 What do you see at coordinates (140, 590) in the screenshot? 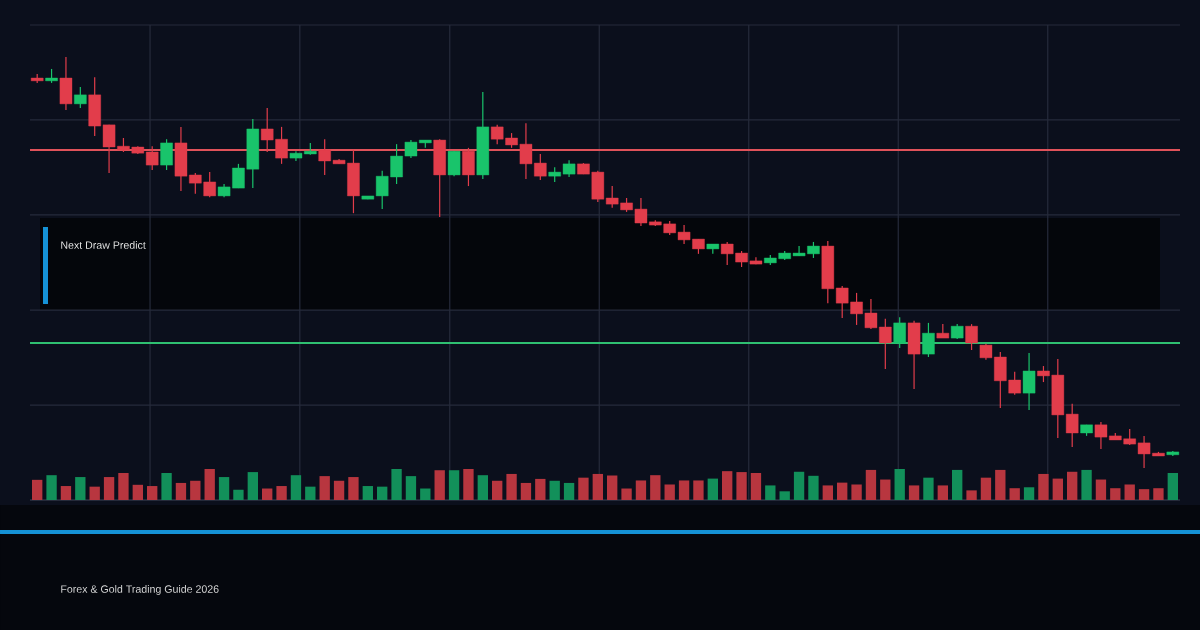
I see `text: Forex & Gold Trading Guide 2026` at bounding box center [140, 590].